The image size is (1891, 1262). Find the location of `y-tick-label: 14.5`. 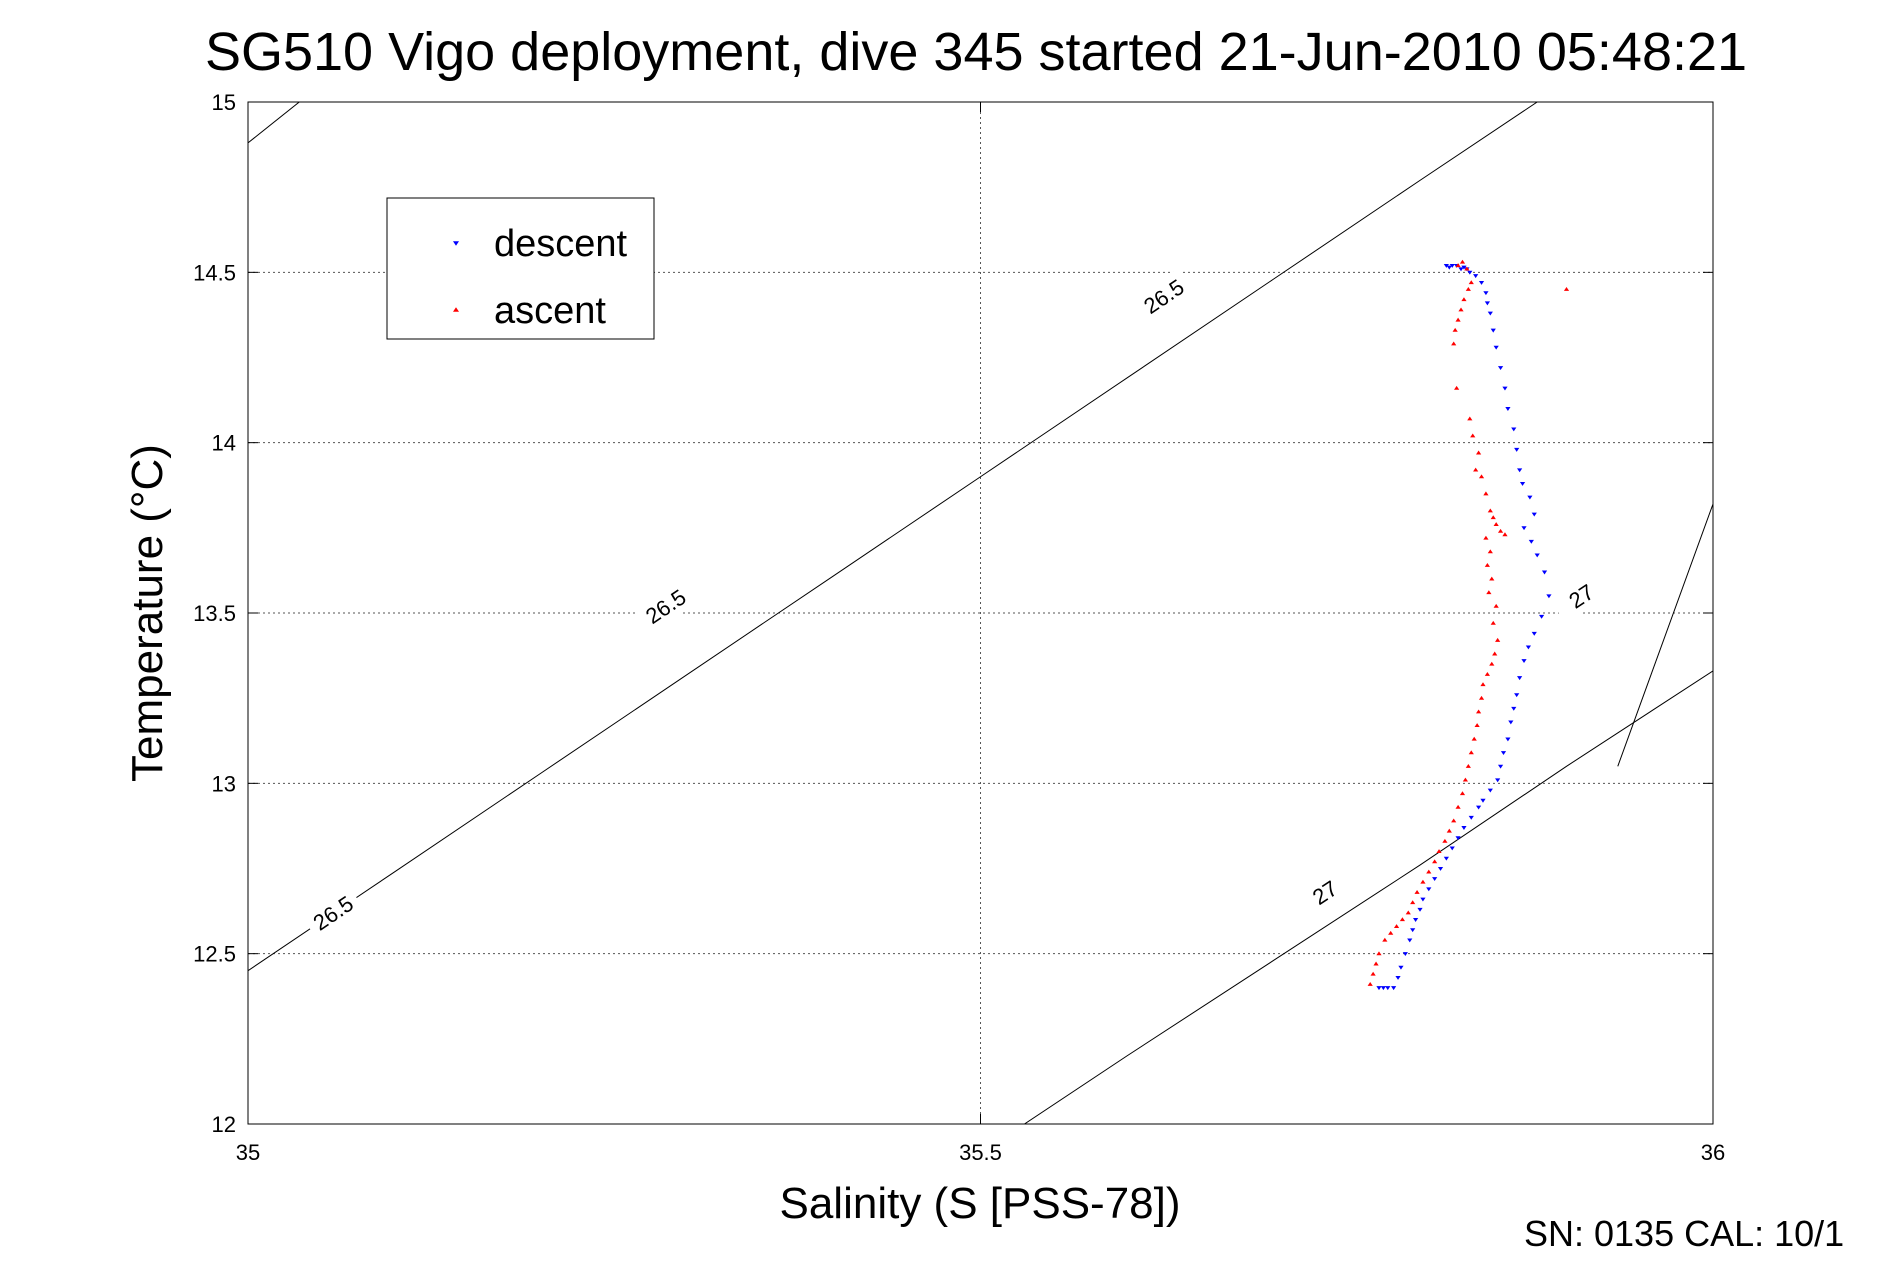

y-tick-label: 14.5 is located at coordinates (214, 272).